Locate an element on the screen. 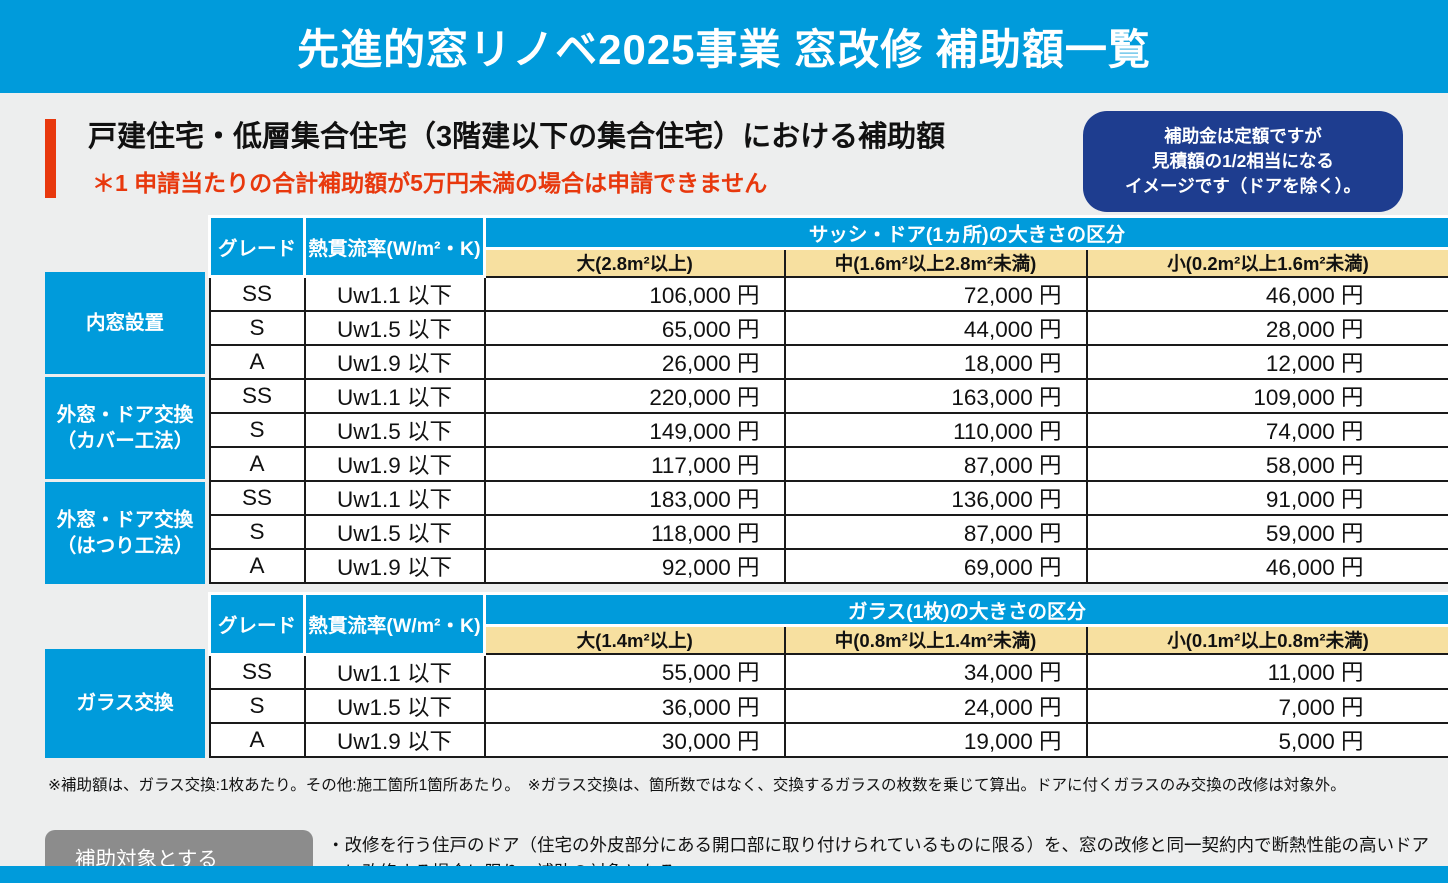 This screenshot has height=883, width=1448. table-row: SS Uw1.1 以下 106,000 円 72,000 円 46,000 円 is located at coordinates (828, 294).